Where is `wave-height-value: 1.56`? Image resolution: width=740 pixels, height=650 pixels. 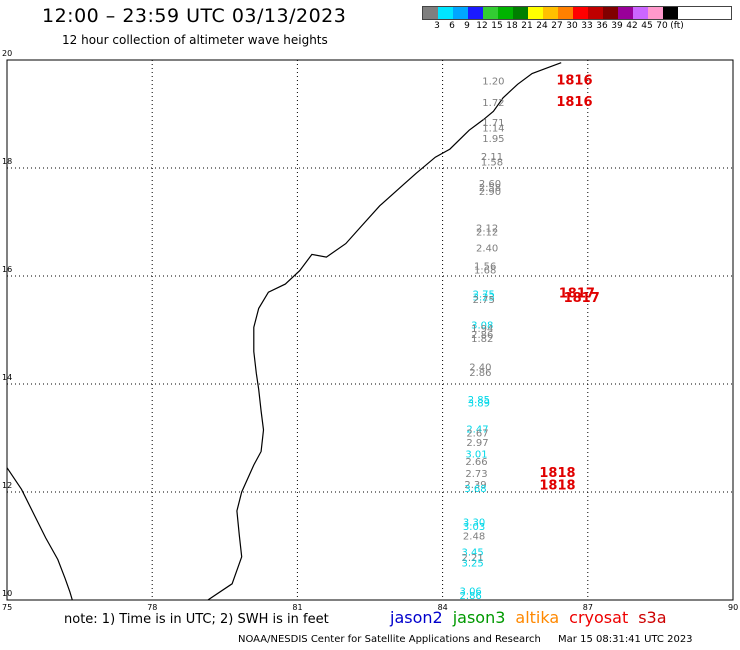 wave-height-value: 1.56 is located at coordinates (485, 267).